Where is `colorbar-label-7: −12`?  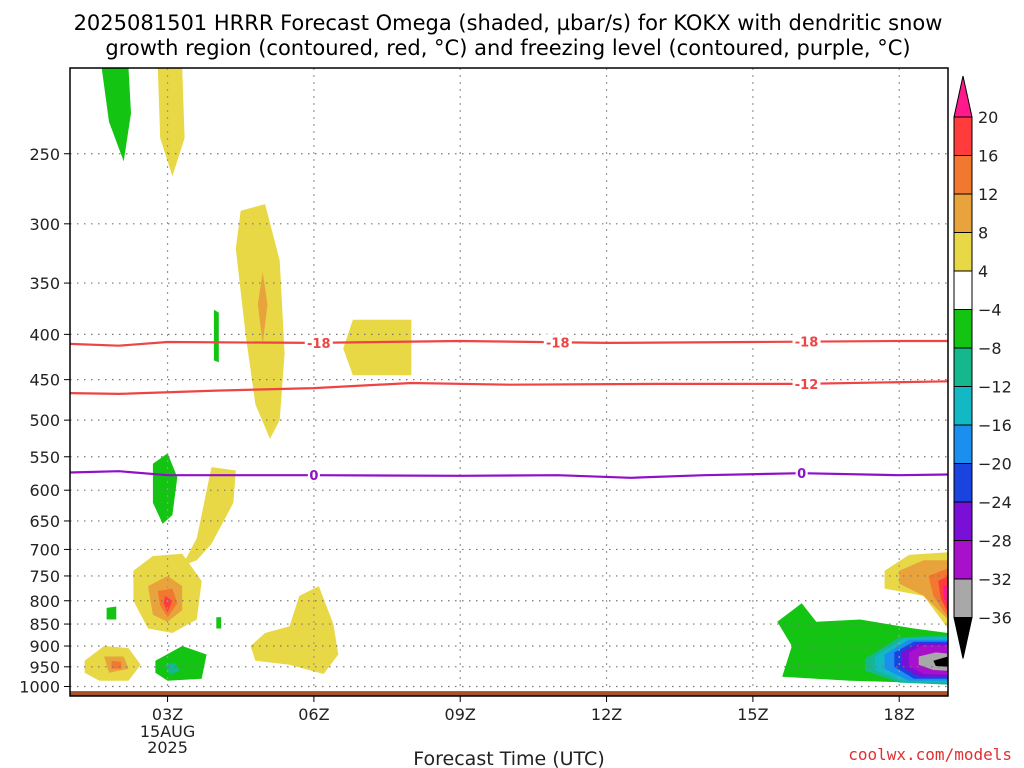
colorbar-label-7: −12 is located at coordinates (995, 387).